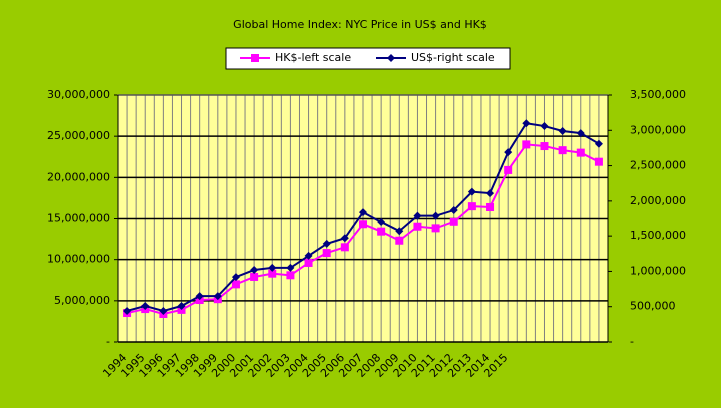 Image resolution: width=721 pixels, height=408 pixels. I want to click on legend-label: US$-right scale, so click(453, 57).